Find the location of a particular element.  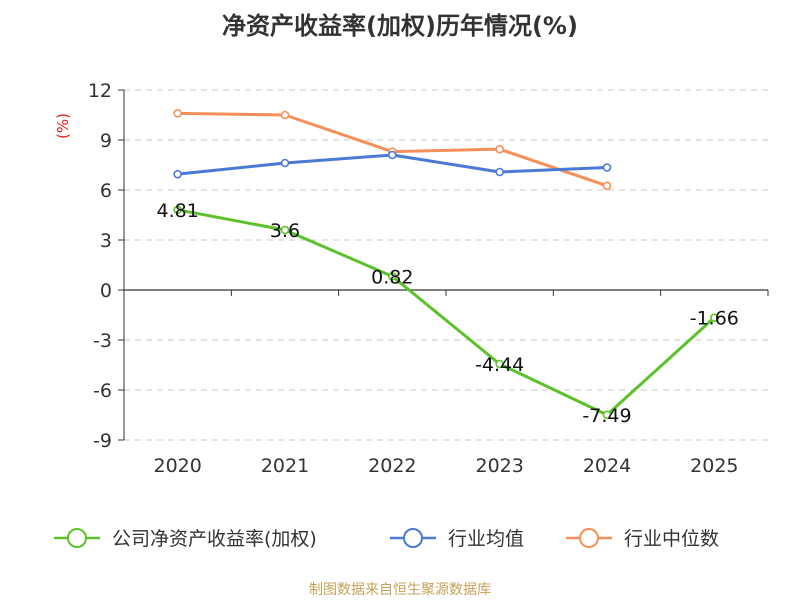

y-tick-label: 9 is located at coordinates (106, 141).